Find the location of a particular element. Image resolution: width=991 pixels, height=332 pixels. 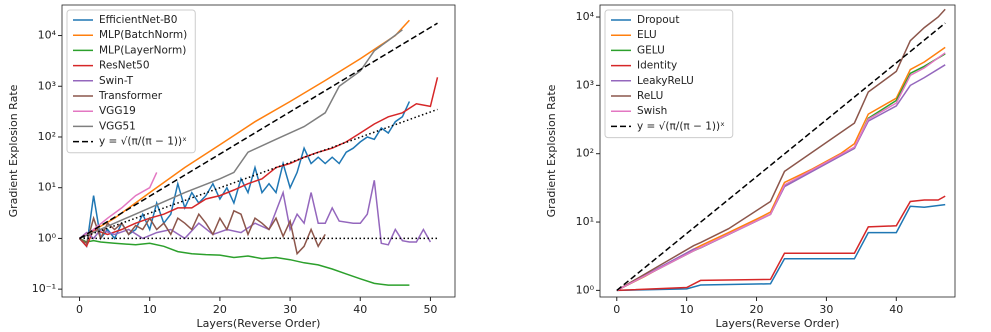

legend-label: Identity is located at coordinates (657, 66).